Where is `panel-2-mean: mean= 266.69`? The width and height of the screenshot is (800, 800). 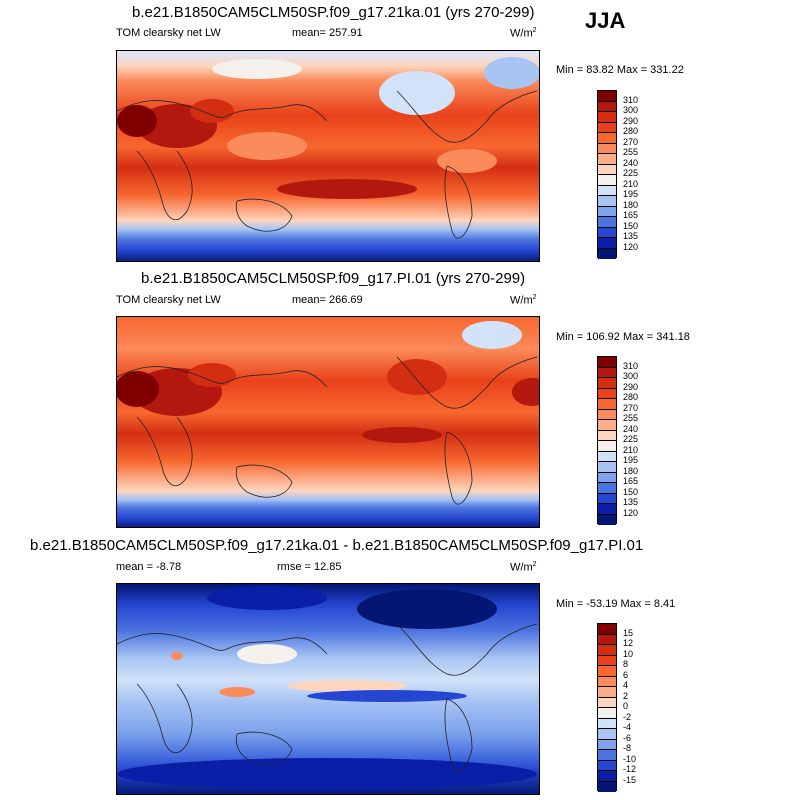 panel-2-mean: mean= 266.69 is located at coordinates (327, 300).